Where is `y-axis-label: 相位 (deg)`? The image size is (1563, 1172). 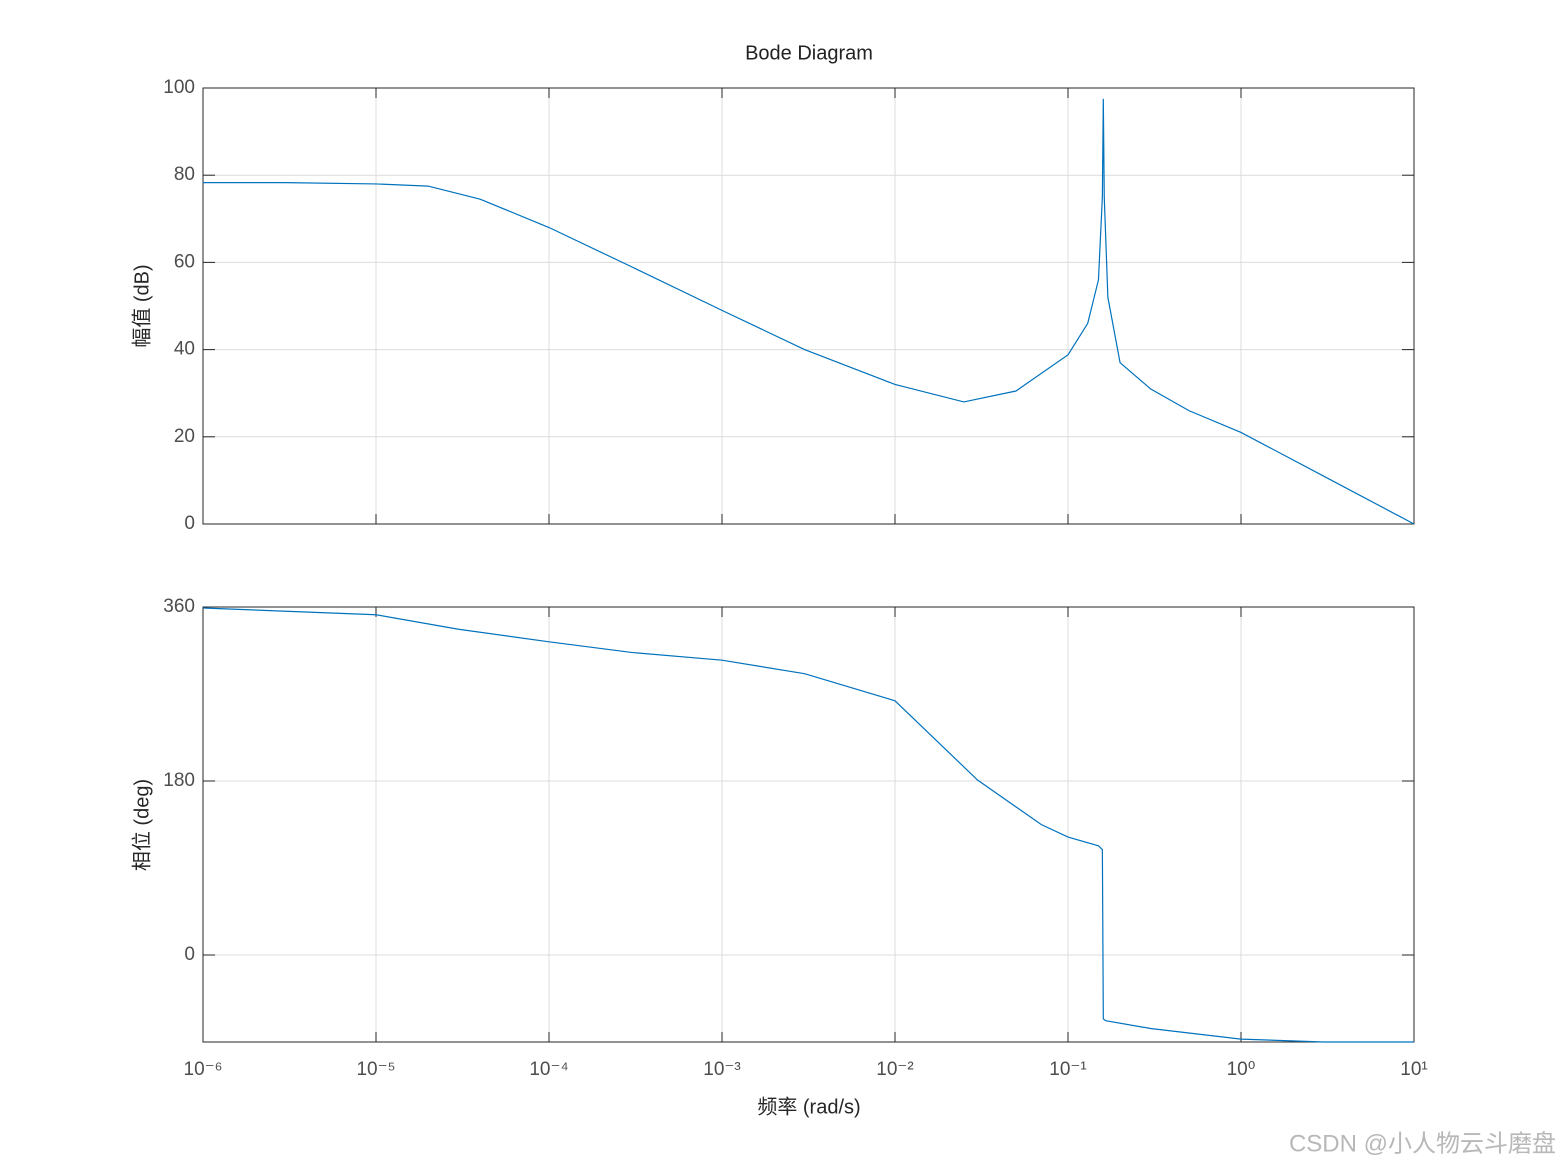 y-axis-label: 相位 (deg) is located at coordinates (141, 825).